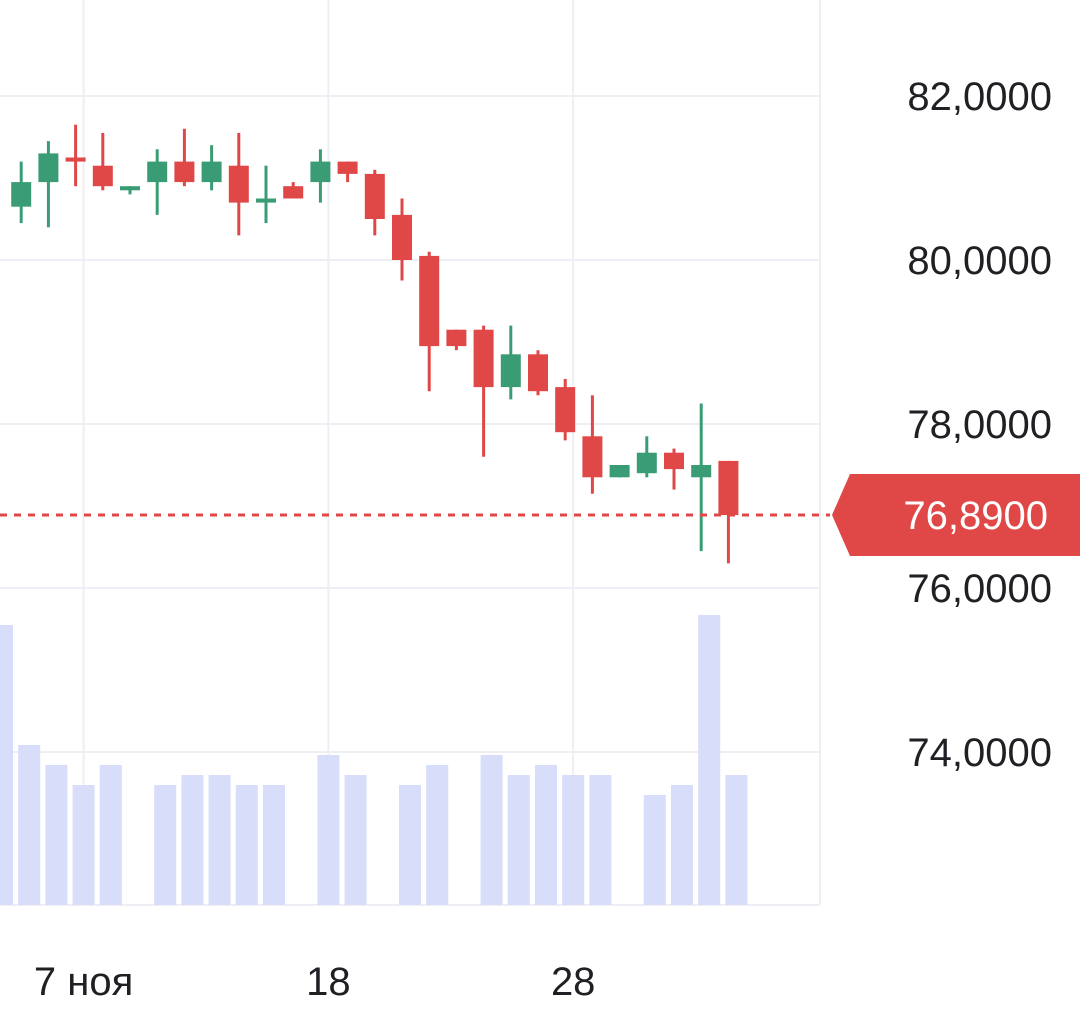 The height and width of the screenshot is (1026, 1080). I want to click on y-axis-ticks: 82,0000 80,0000 78,0000 76,0000 74,0000, so click(979, 425).